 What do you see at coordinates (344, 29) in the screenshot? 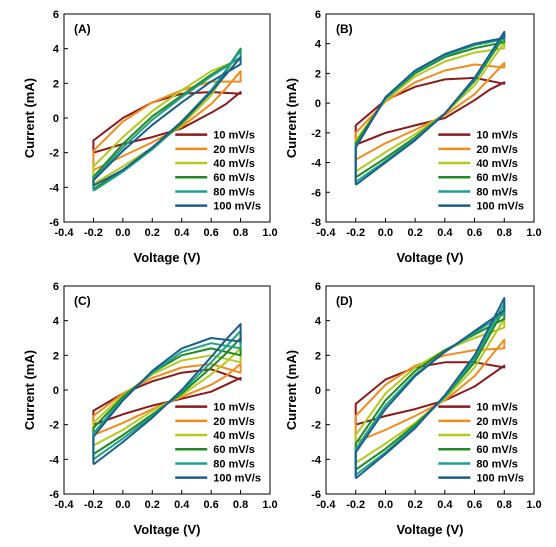
I see `panel-label: (B)` at bounding box center [344, 29].